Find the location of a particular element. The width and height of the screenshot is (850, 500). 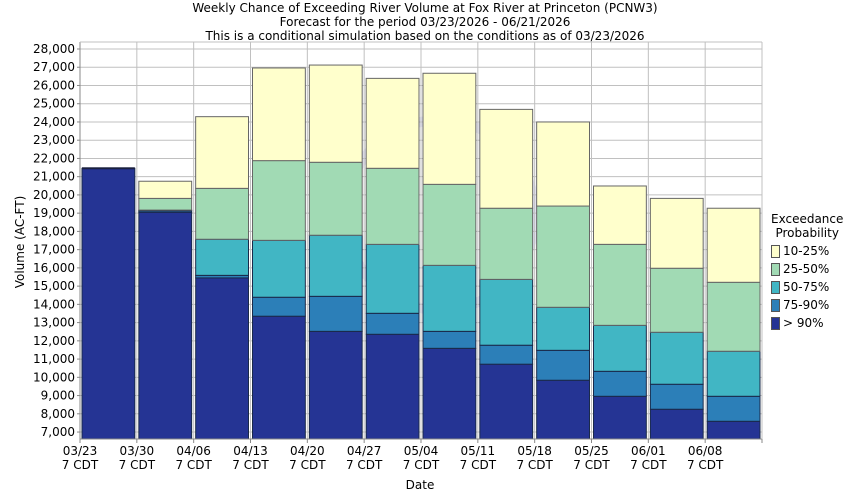

y-tick-label: 11,000 is located at coordinates (54, 359).